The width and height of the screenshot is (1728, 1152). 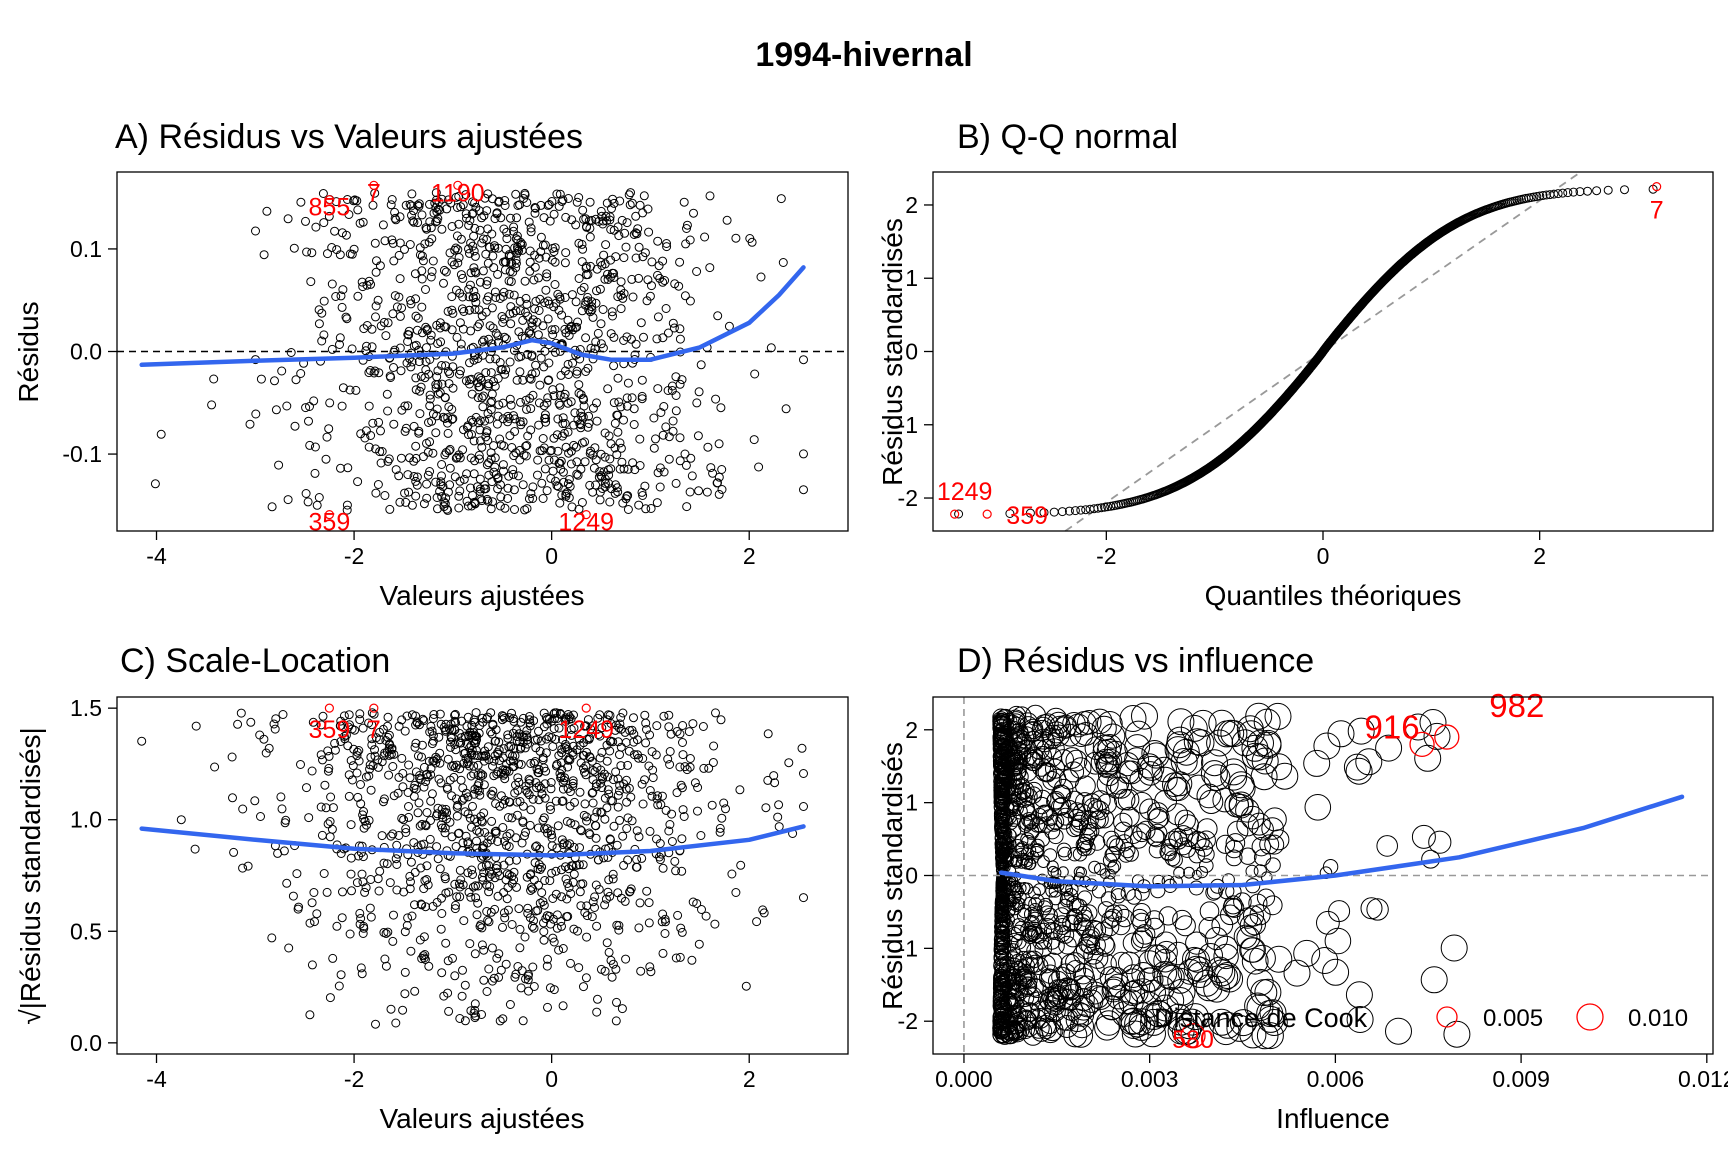 What do you see at coordinates (1658, 1018) in the screenshot?
I see `legend-entry-large: 0.010` at bounding box center [1658, 1018].